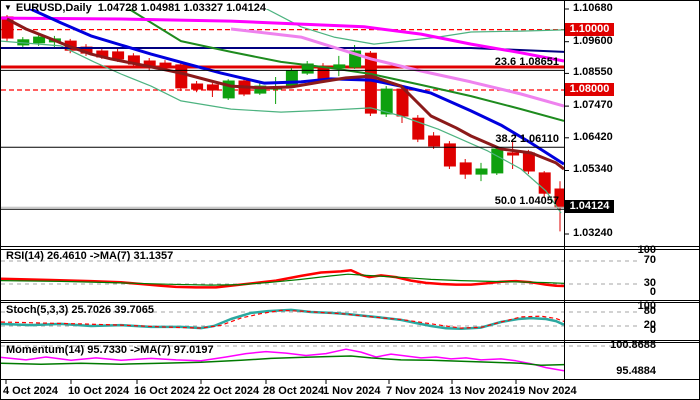 The image size is (700, 400). What do you see at coordinates (589, 206) in the screenshot?
I see `price-badge: 1.04124` at bounding box center [589, 206].